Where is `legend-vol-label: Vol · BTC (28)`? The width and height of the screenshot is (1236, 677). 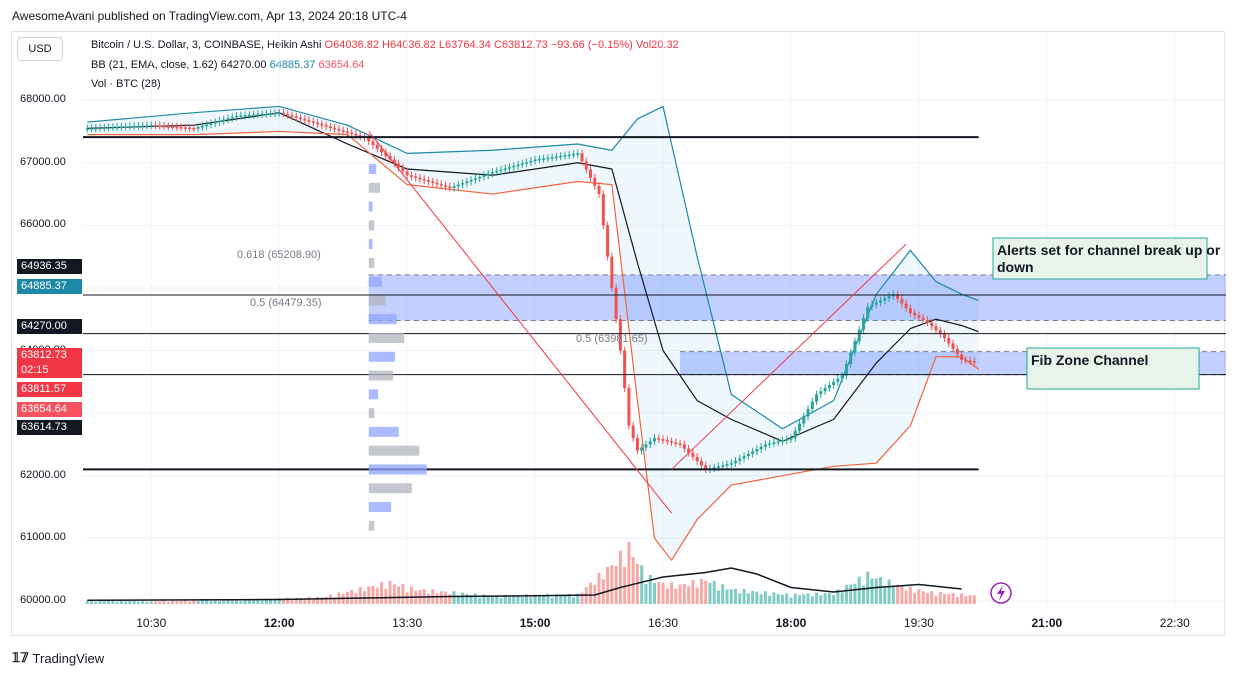
legend-vol-label: Vol · BTC (28) is located at coordinates (126, 84).